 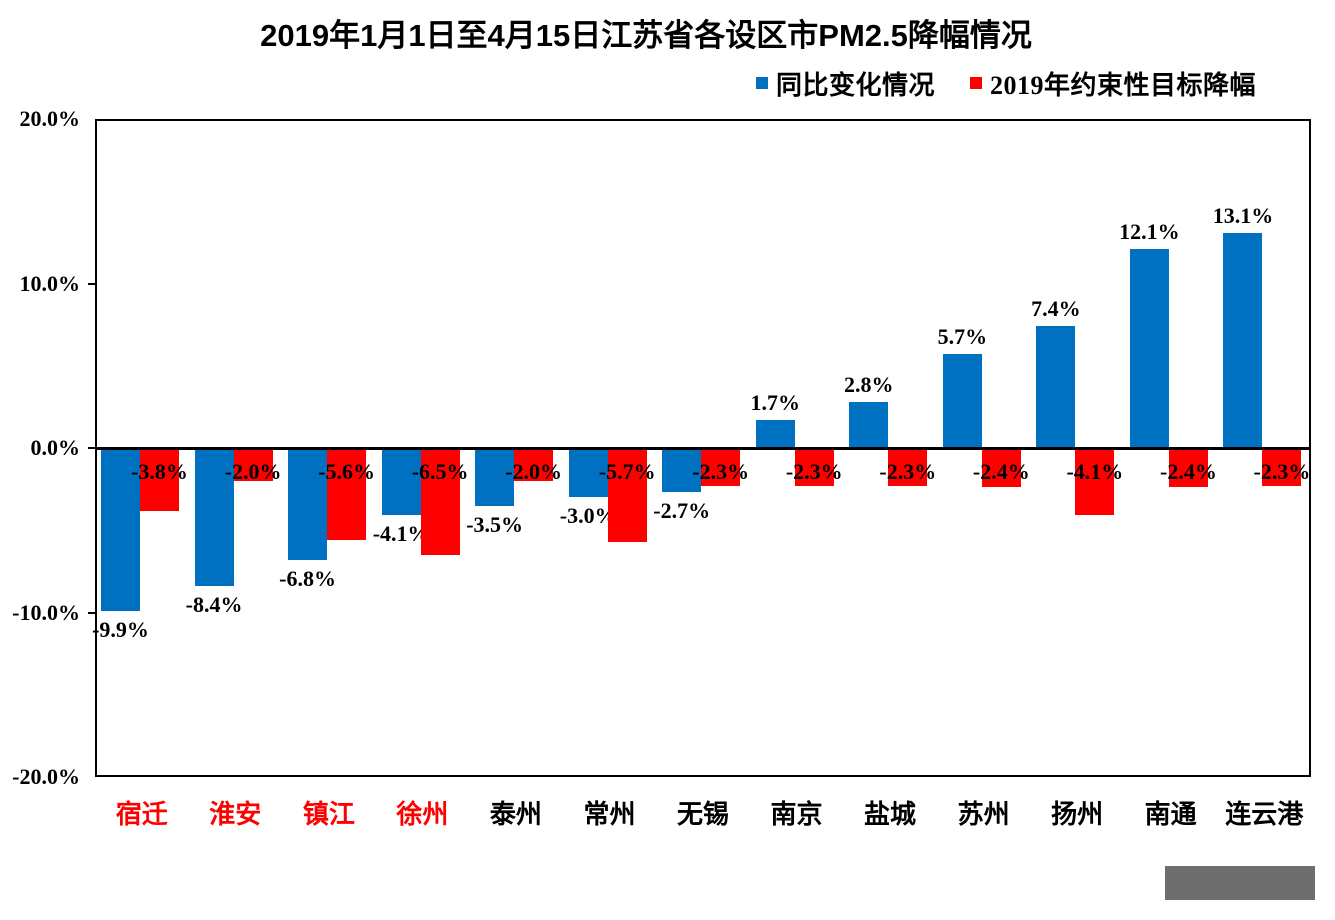 I want to click on bar-label-target-苏州: -2.4%, so click(x=1001, y=471).